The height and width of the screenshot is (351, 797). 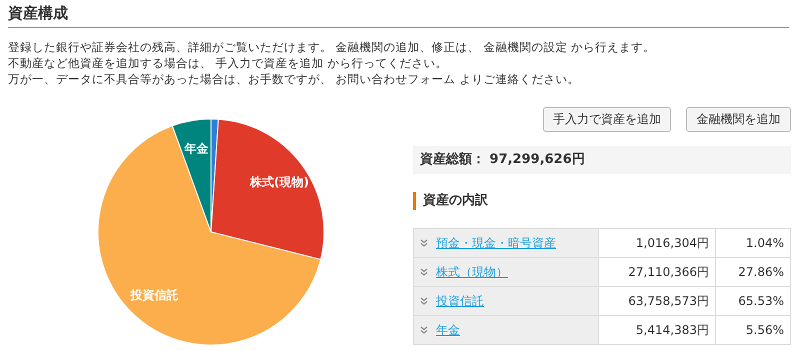 I want to click on text: 63,758,573円, so click(x=657, y=301).